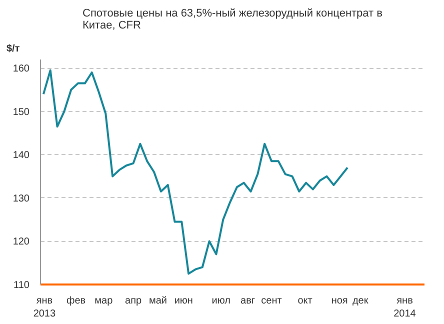 The height and width of the screenshot is (324, 444). Describe the element at coordinates (133, 301) in the screenshot. I see `x-tick-label: апр` at that location.